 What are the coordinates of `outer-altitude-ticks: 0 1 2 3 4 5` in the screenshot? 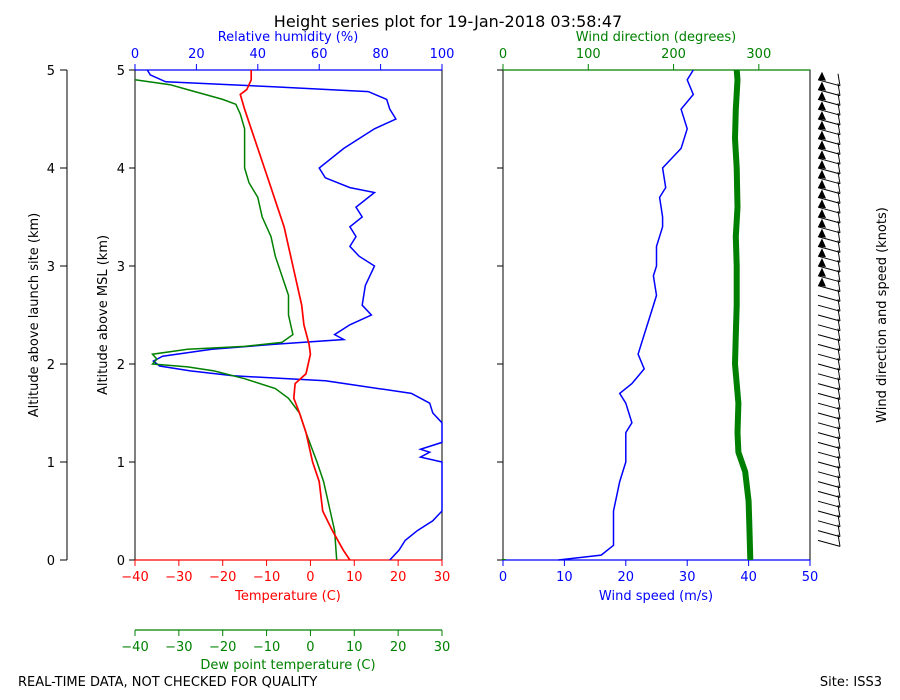 It's located at (57, 316).